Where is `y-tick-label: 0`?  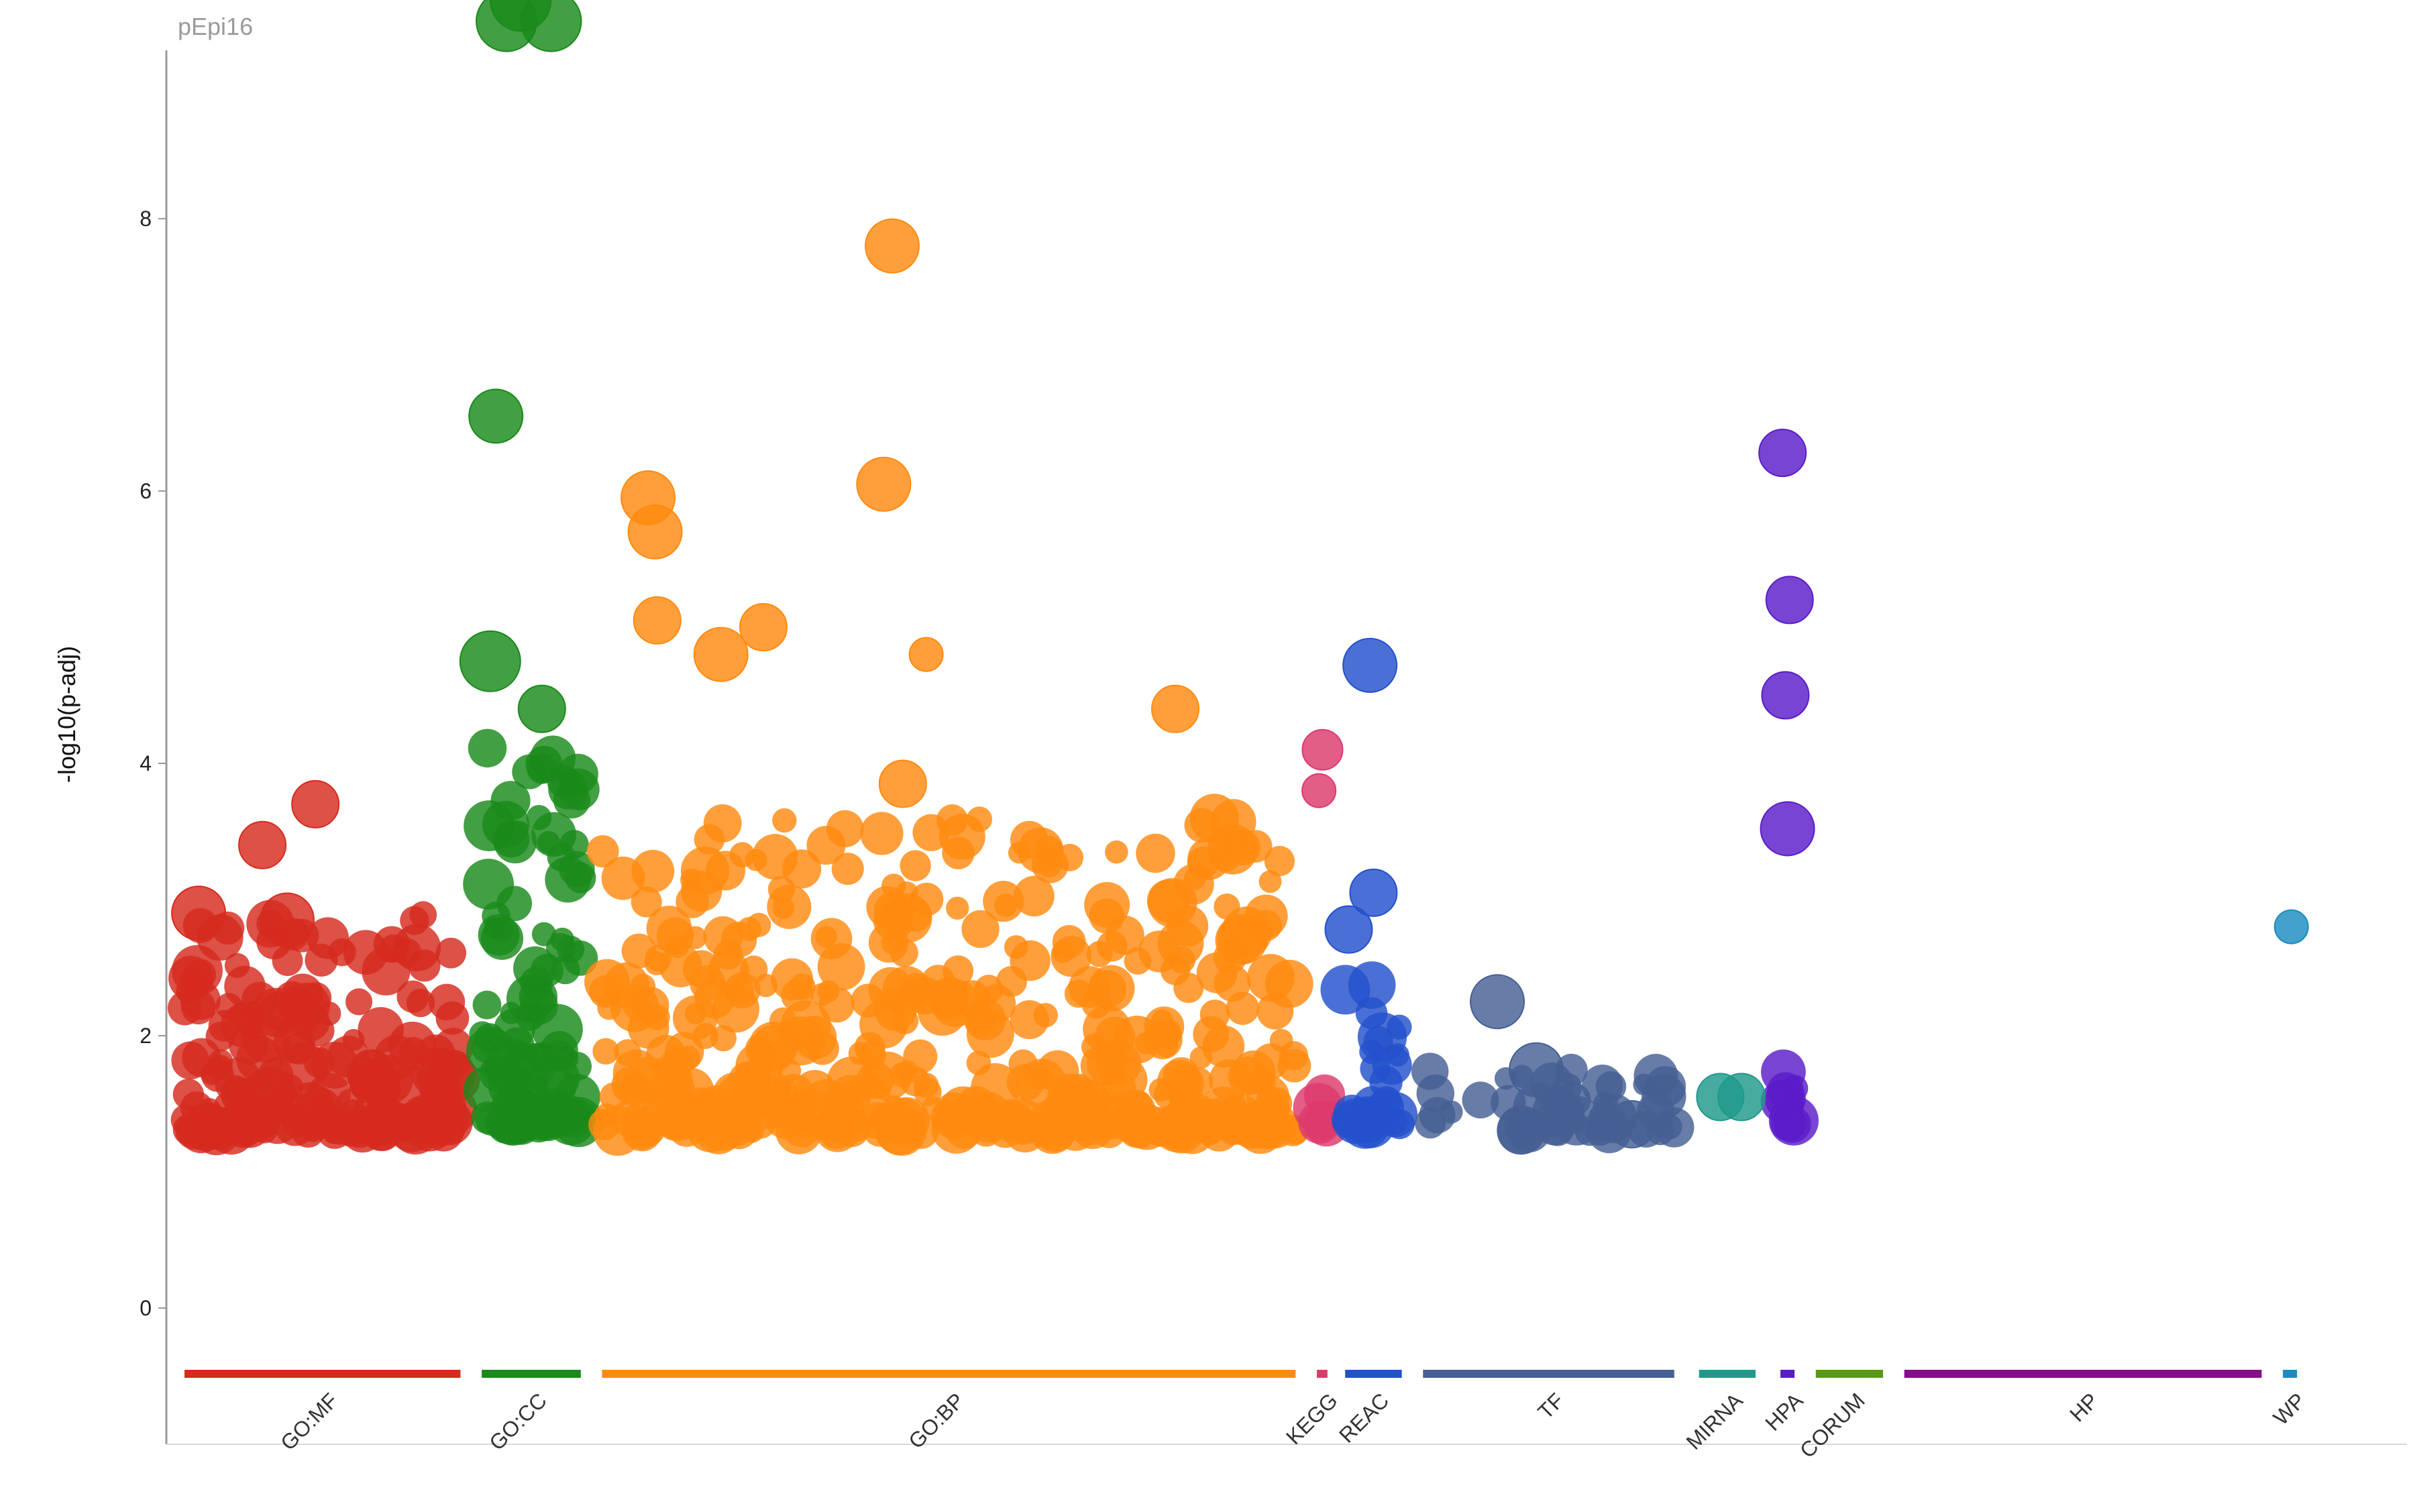
y-tick-label: 0 is located at coordinates (146, 1308).